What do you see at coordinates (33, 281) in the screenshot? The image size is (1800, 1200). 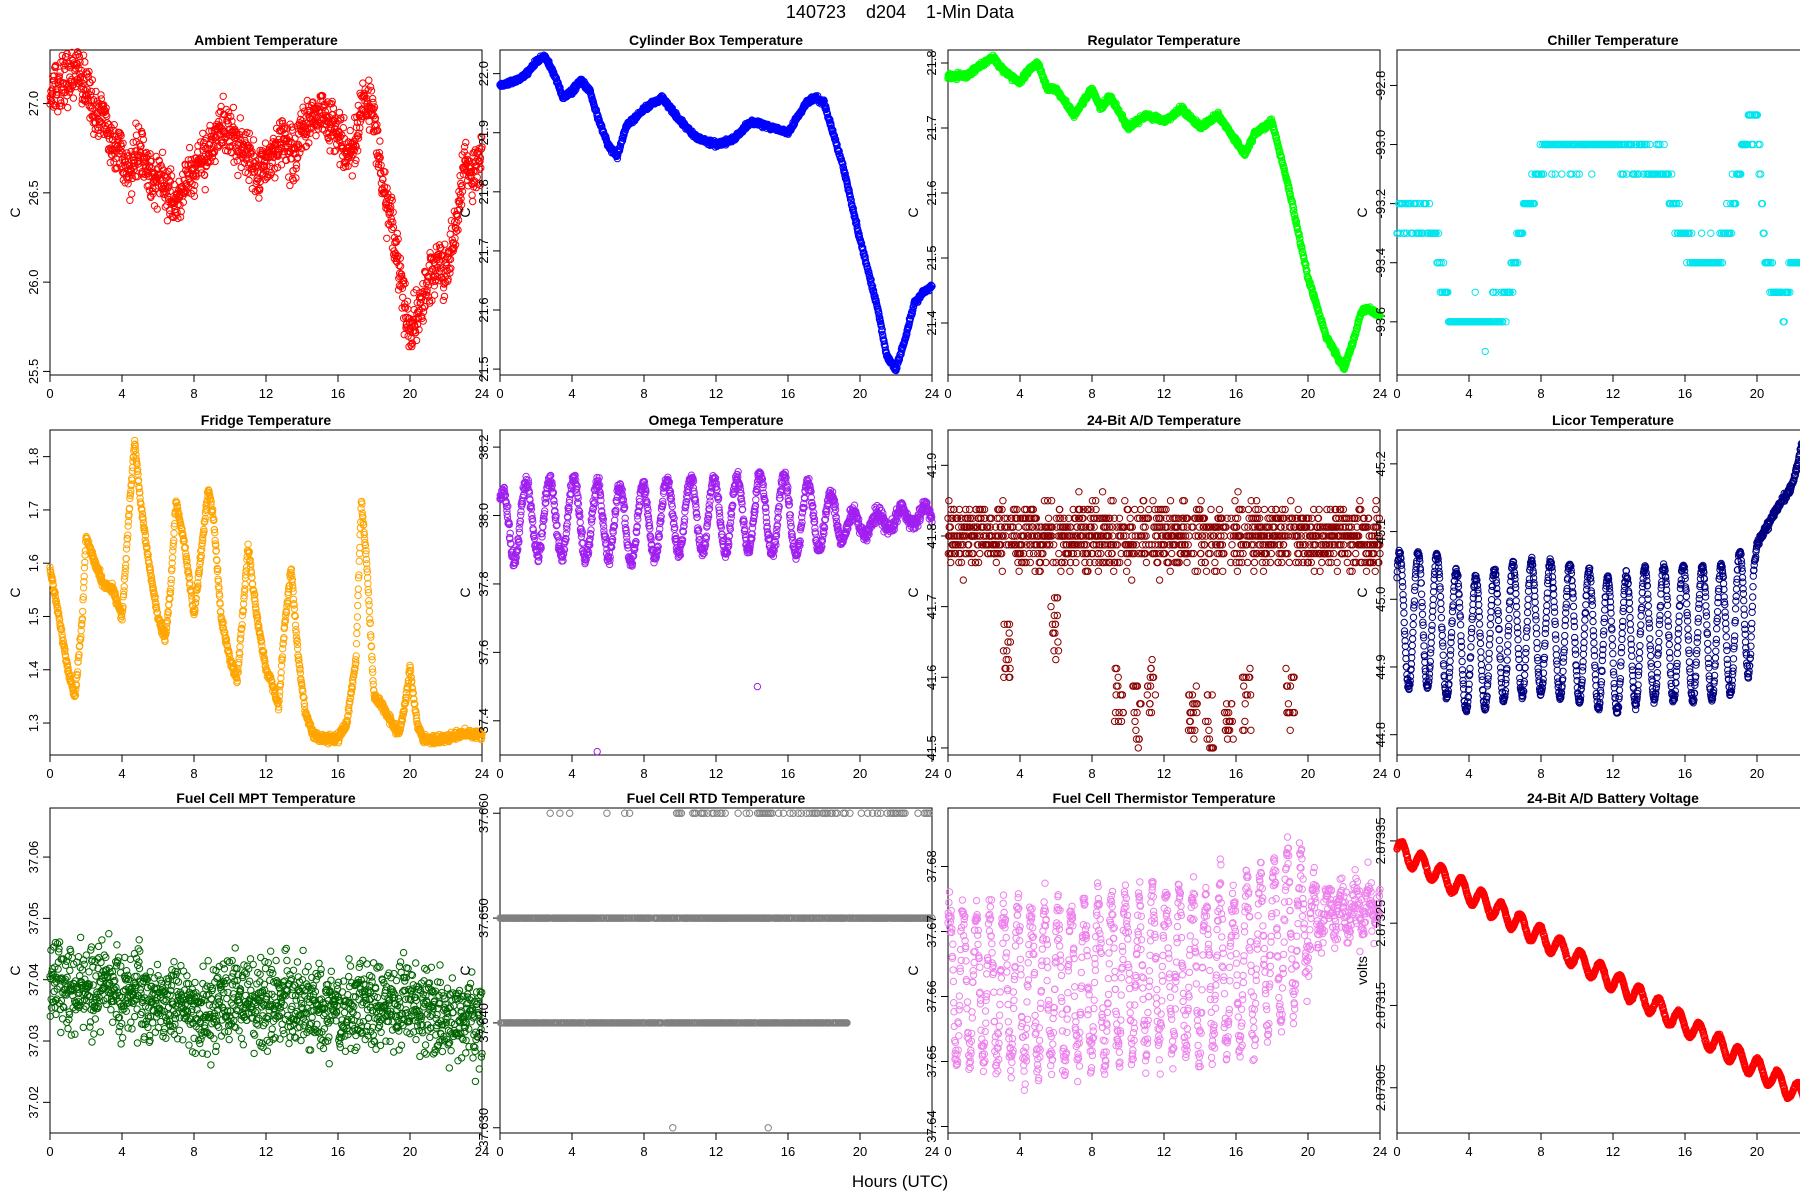 I see `y-tick-label: 26.0` at bounding box center [33, 281].